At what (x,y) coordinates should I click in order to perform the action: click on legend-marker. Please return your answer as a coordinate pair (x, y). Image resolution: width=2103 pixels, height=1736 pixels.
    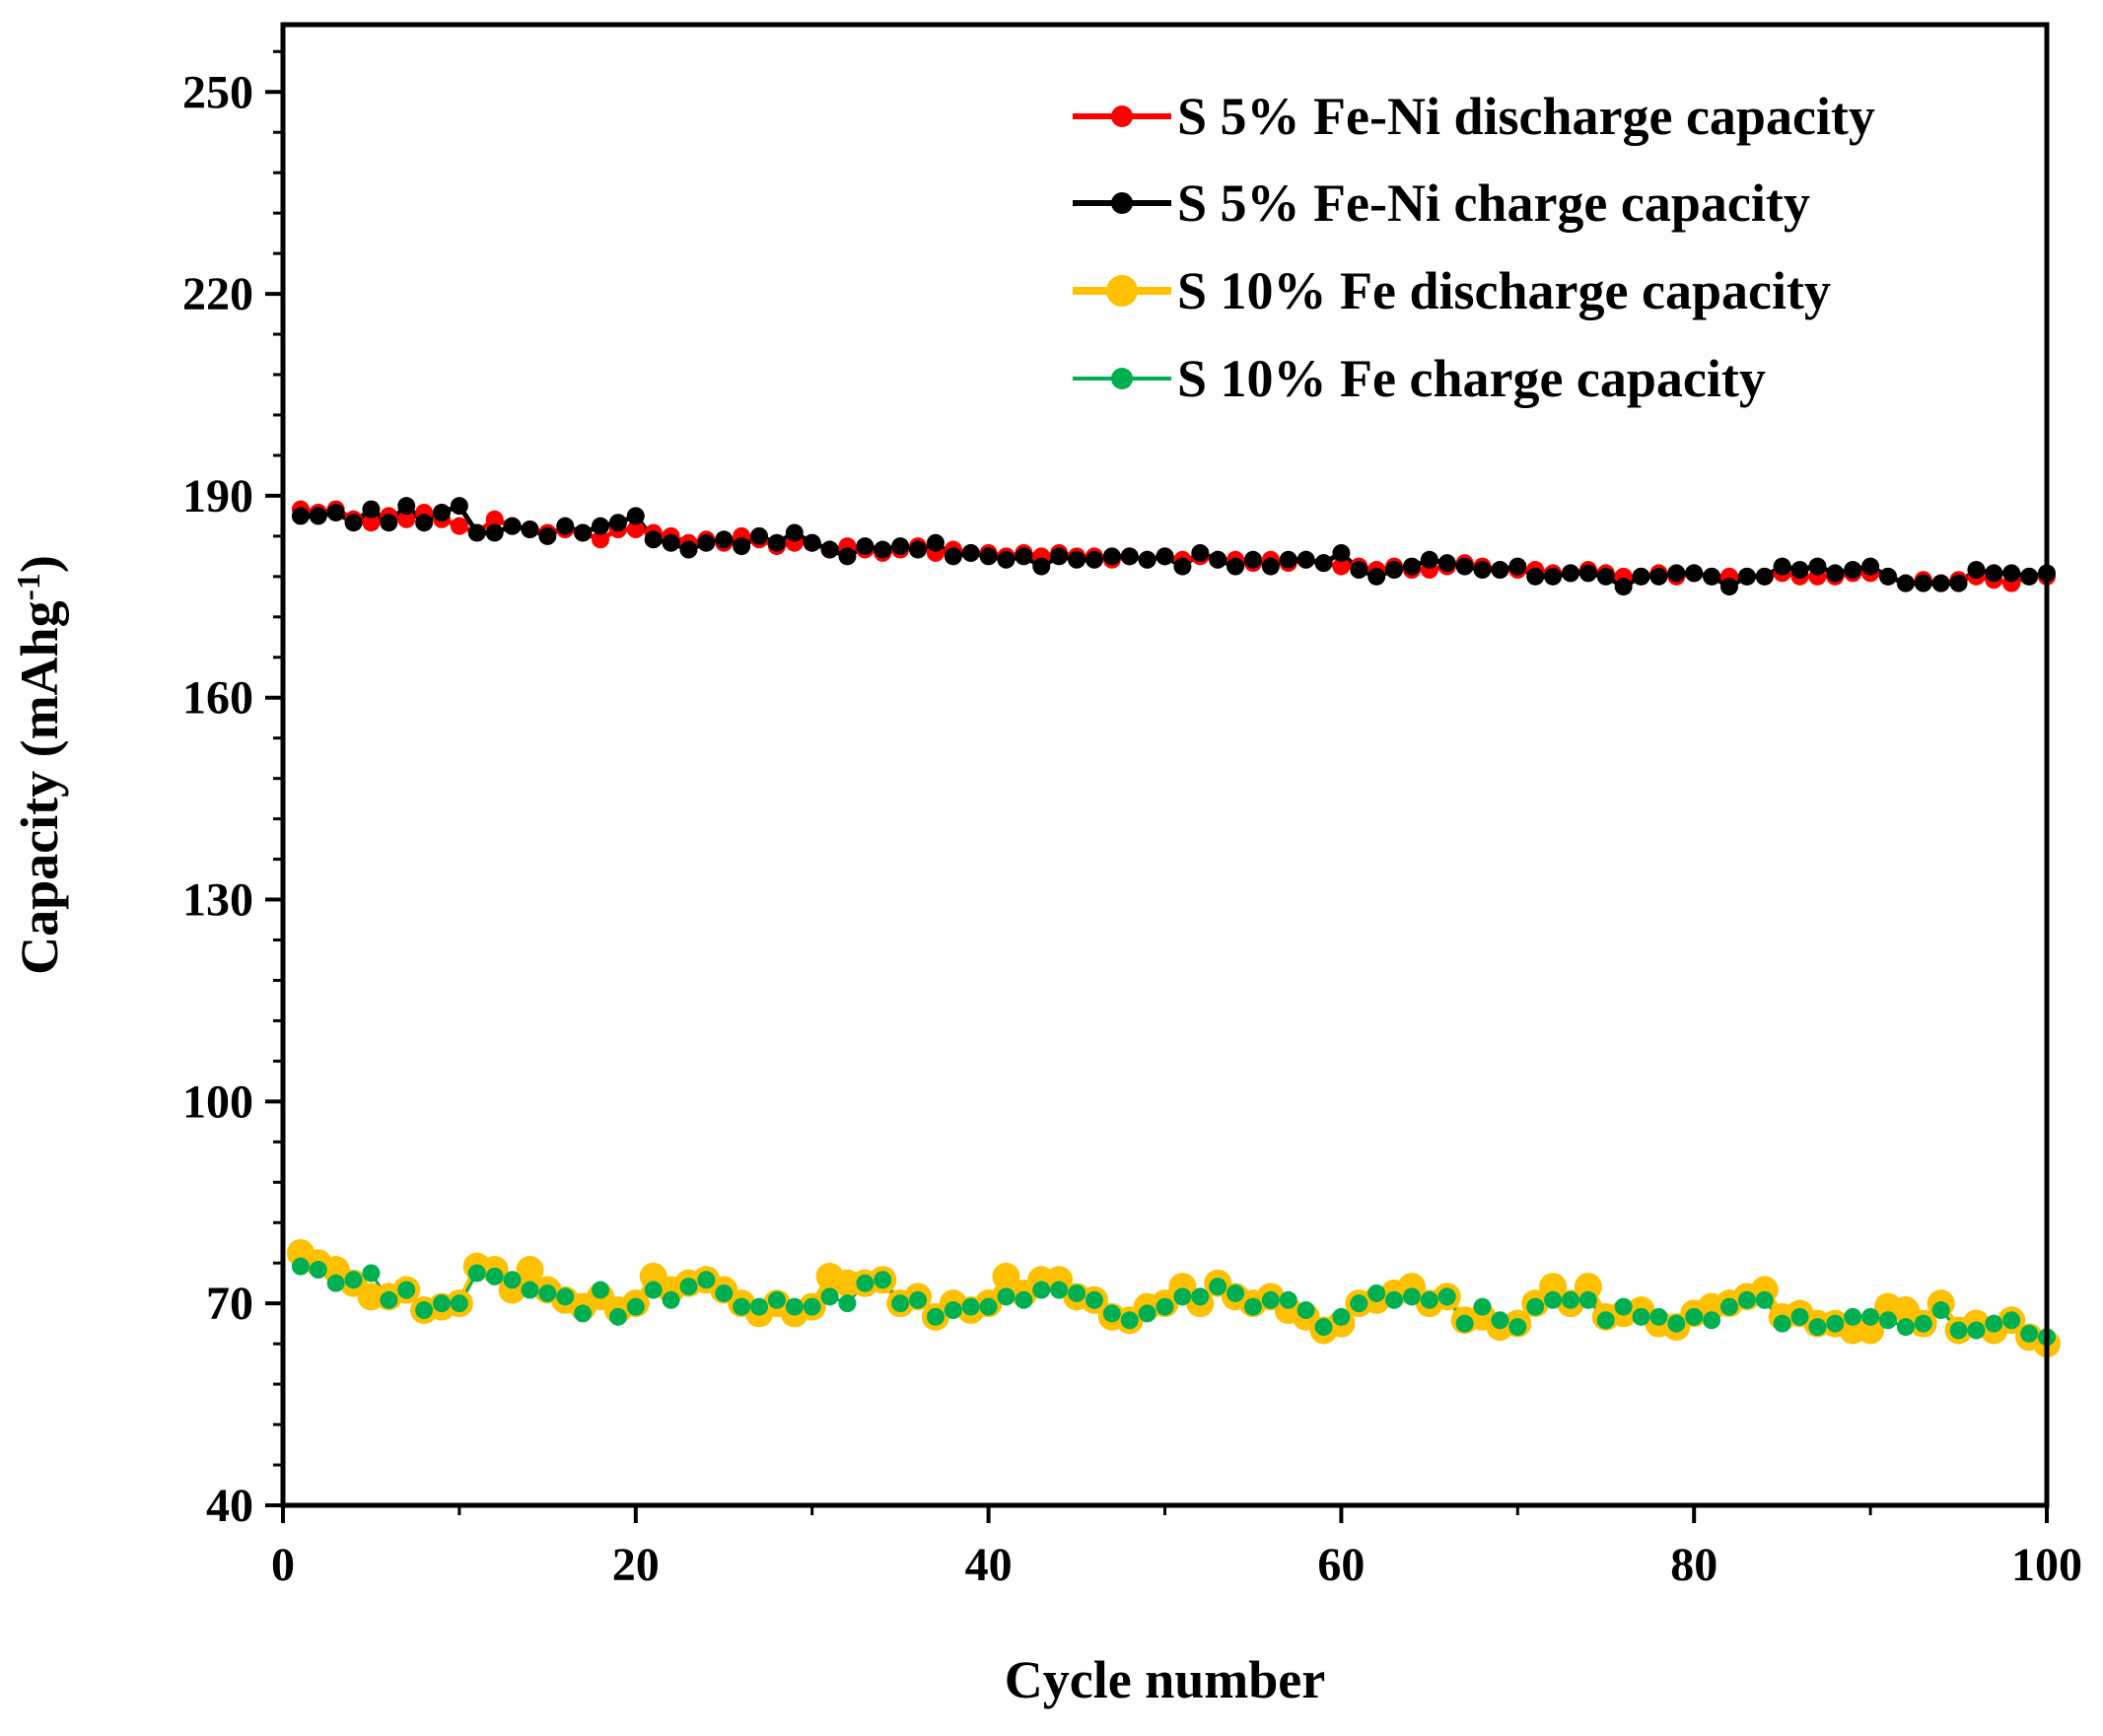
    Looking at the image, I should click on (1122, 203).